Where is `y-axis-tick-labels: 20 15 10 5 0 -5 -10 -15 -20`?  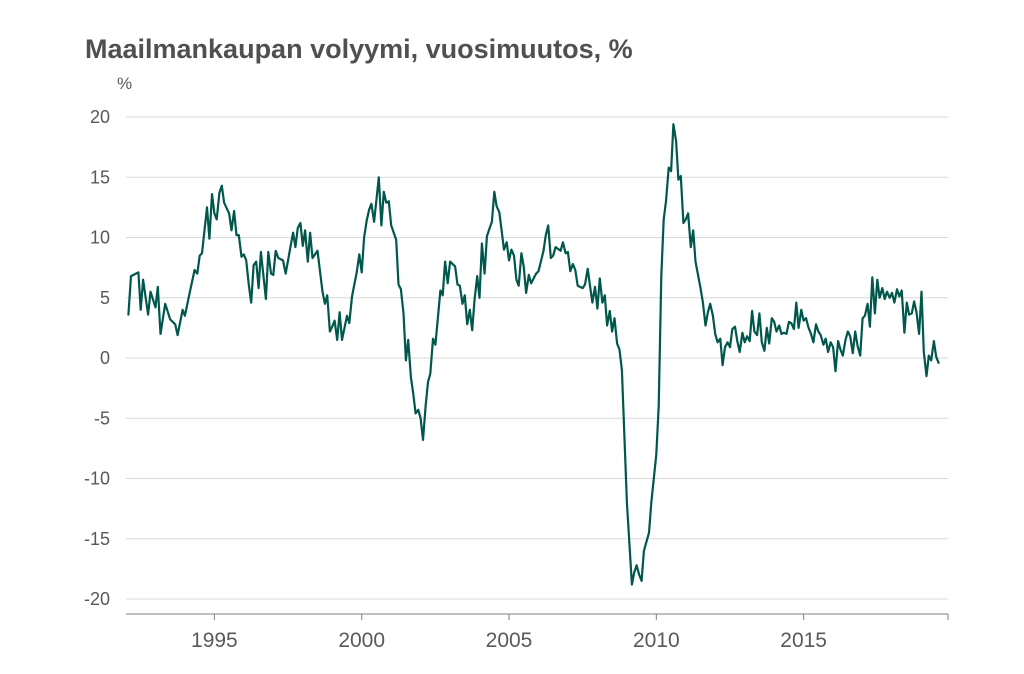 y-axis-tick-labels: 20 15 10 5 0 -5 -10 -15 -20 is located at coordinates (97, 358).